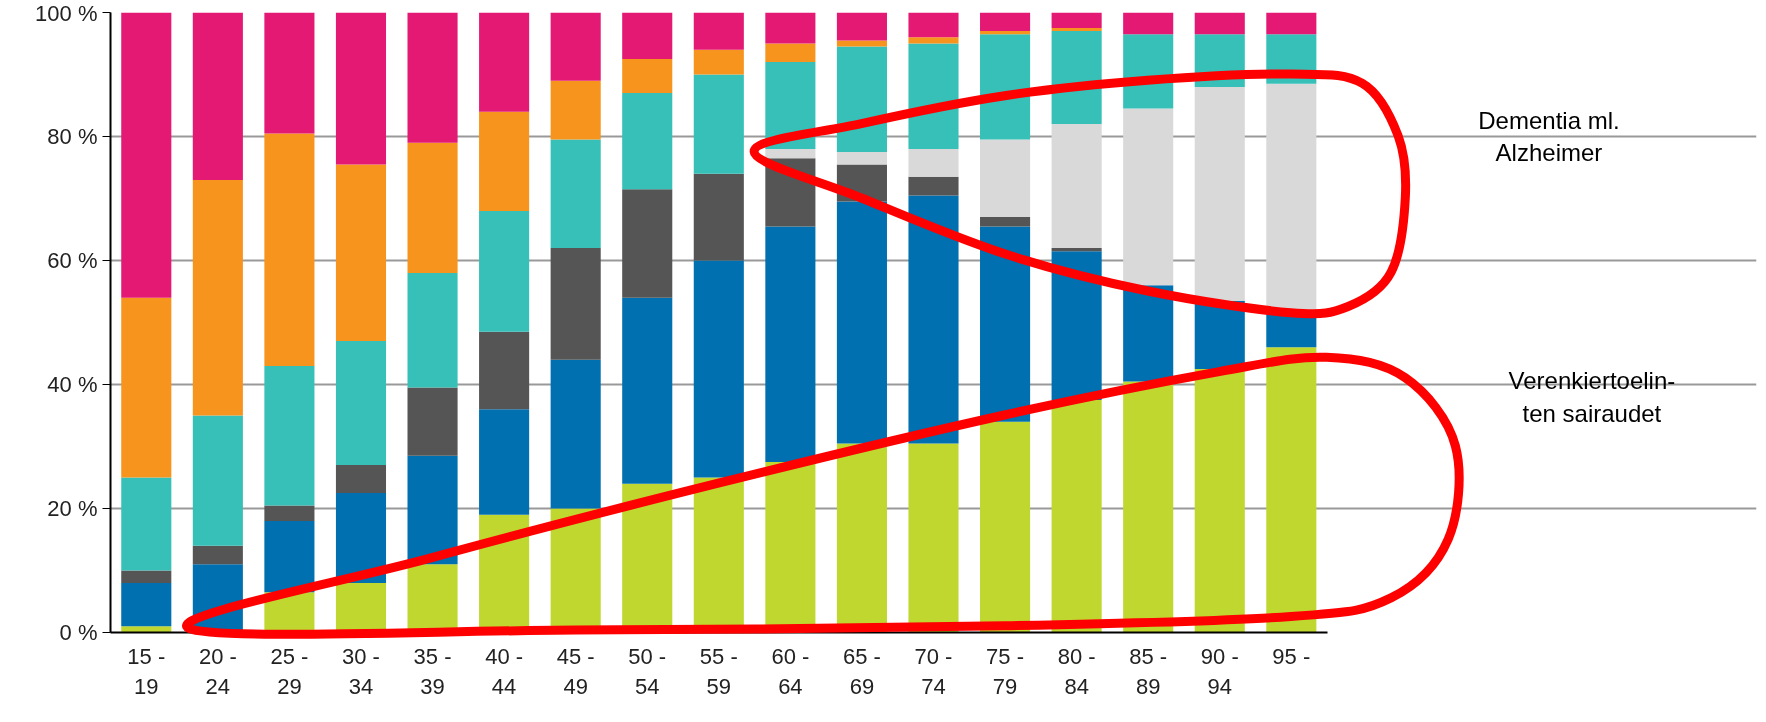  I want to click on x-tick-label: 80 - 84, so click(1076, 671).